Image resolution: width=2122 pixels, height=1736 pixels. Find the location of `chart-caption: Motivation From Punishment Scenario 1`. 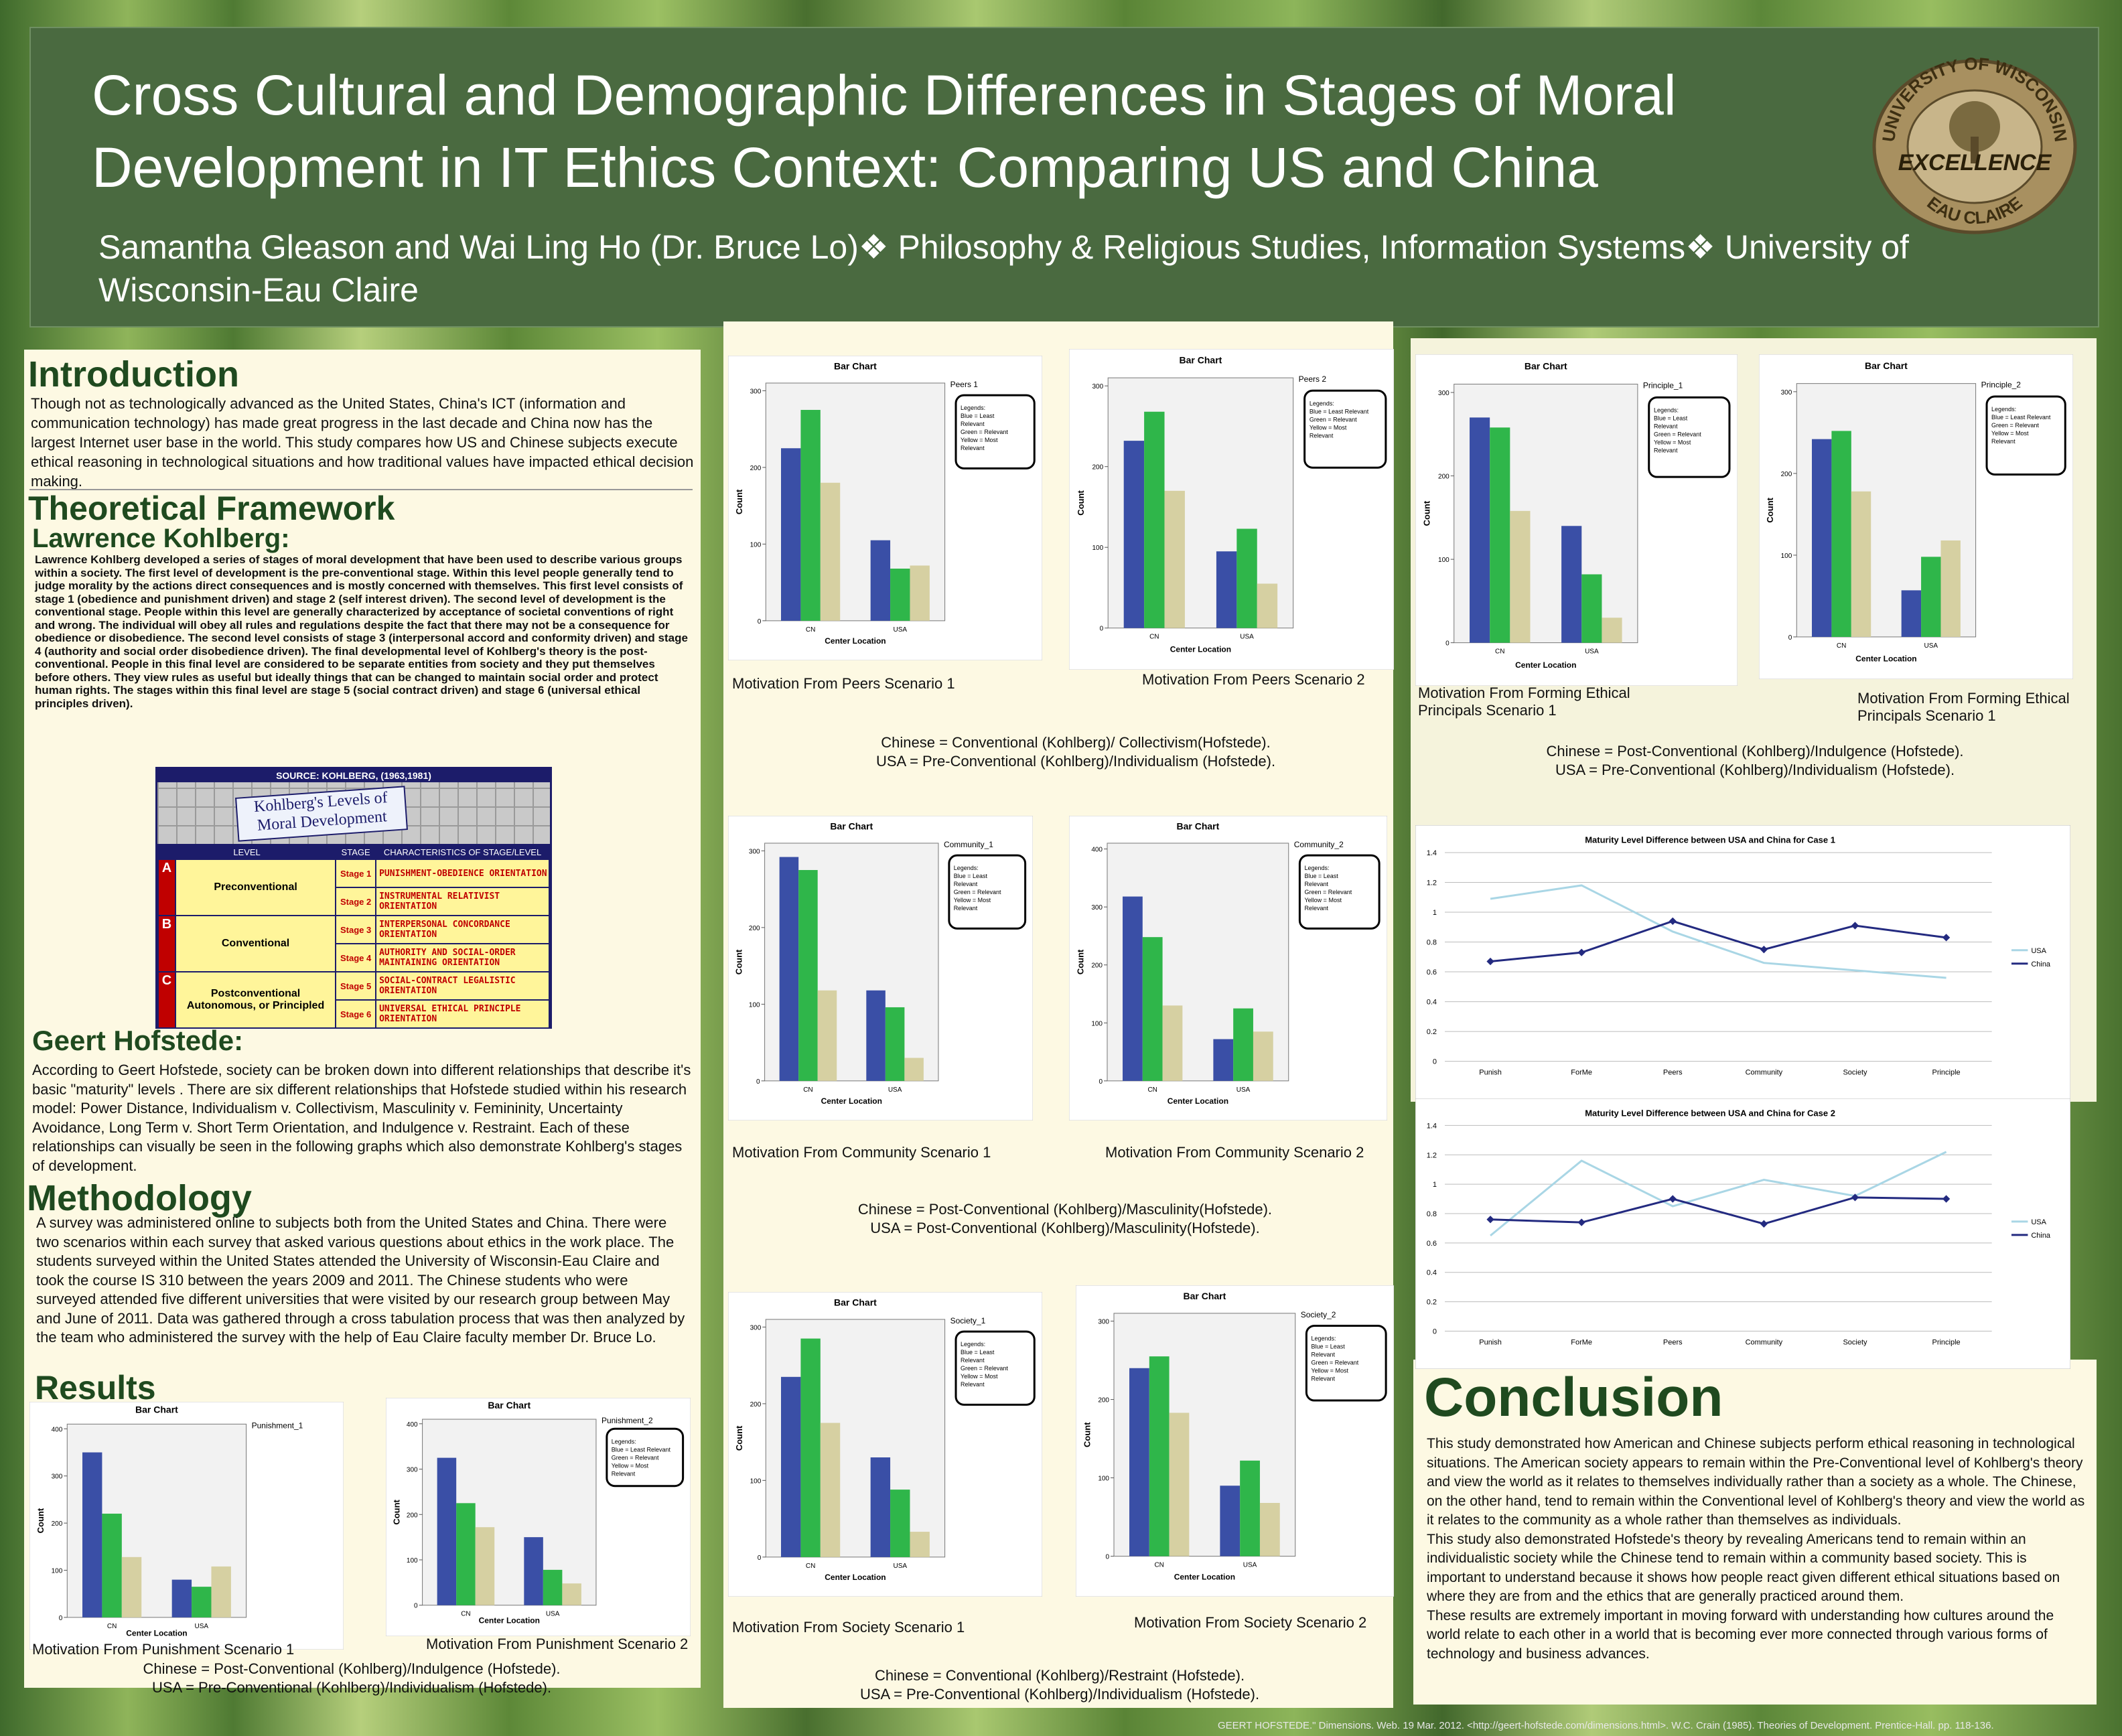

chart-caption: Motivation From Punishment Scenario 1 is located at coordinates (163, 1649).